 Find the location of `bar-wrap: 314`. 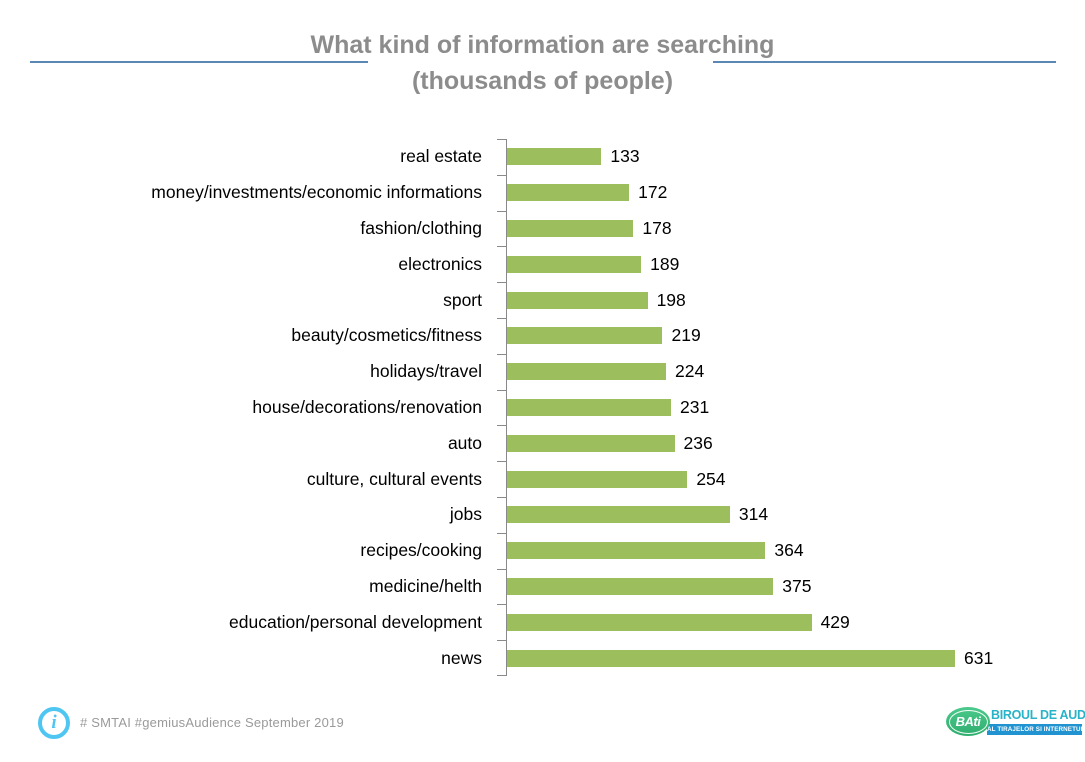

bar-wrap: 314 is located at coordinates (637, 514).